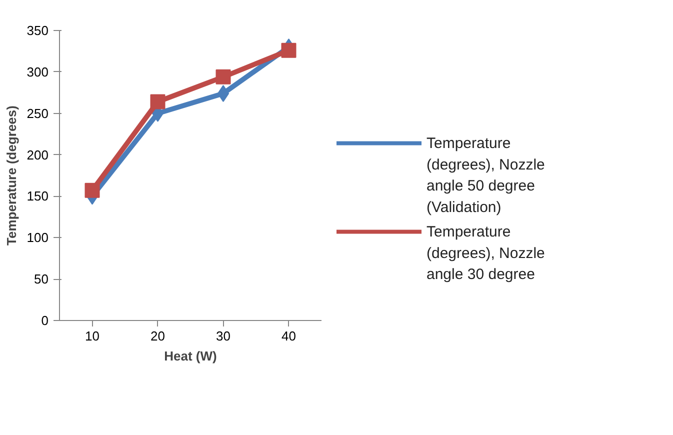 Image resolution: width=673 pixels, height=435 pixels. Describe the element at coordinates (289, 336) in the screenshot. I see `x-tick-label: 40` at that location.